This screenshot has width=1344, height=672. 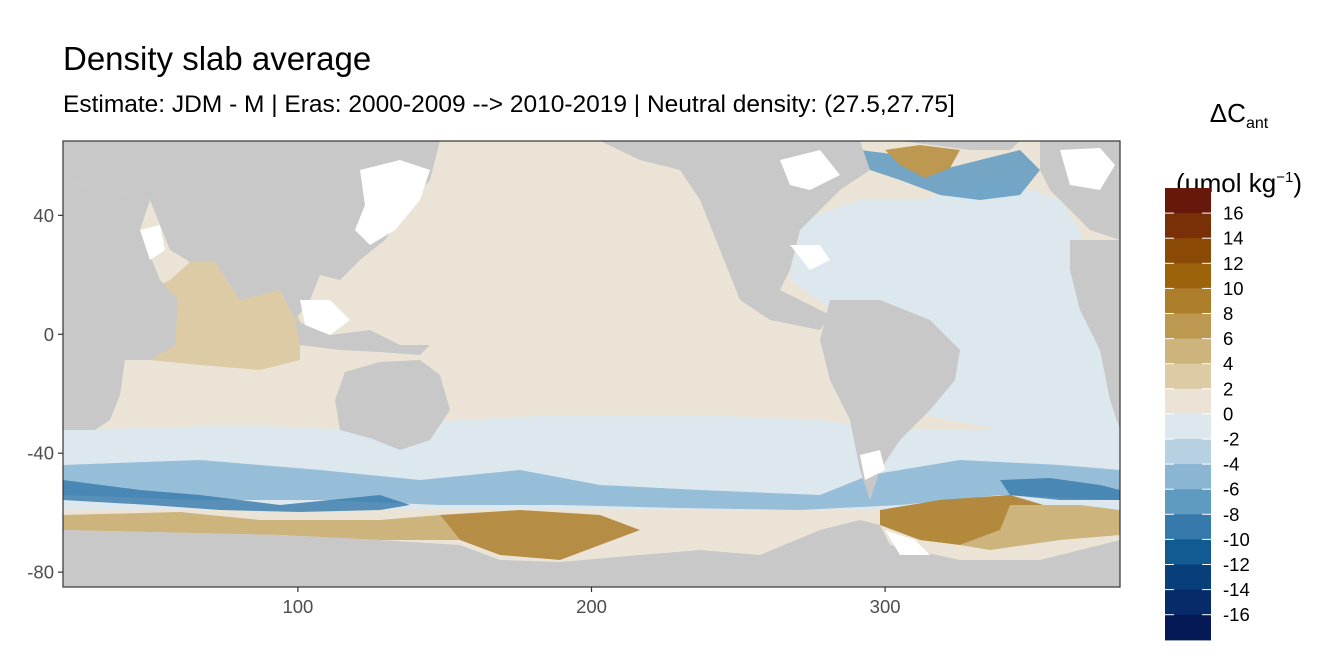 I want to click on legend-title-main: ΔC, so click(x=1227, y=113).